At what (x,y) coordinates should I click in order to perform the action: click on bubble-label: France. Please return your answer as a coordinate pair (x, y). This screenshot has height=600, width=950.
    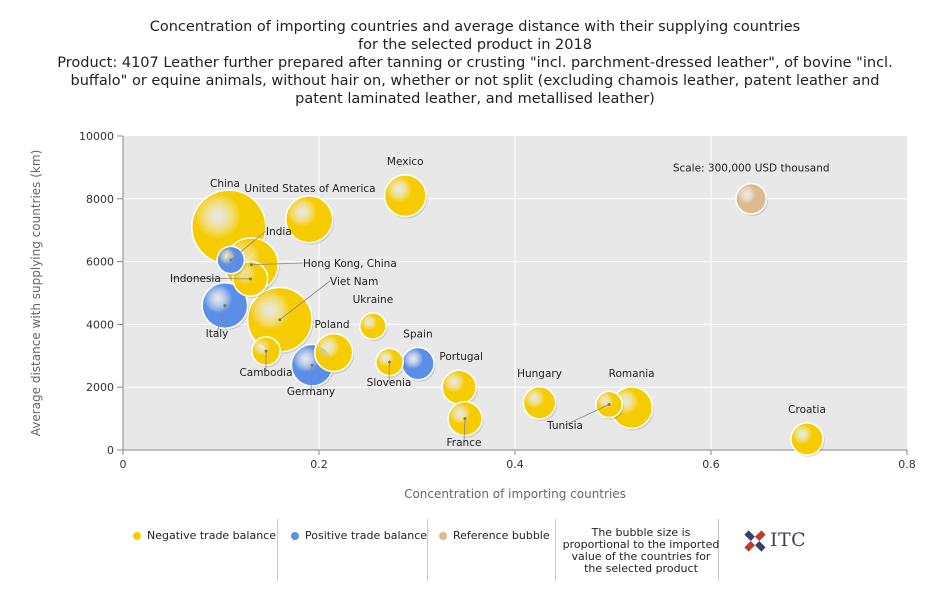
    Looking at the image, I should click on (464, 443).